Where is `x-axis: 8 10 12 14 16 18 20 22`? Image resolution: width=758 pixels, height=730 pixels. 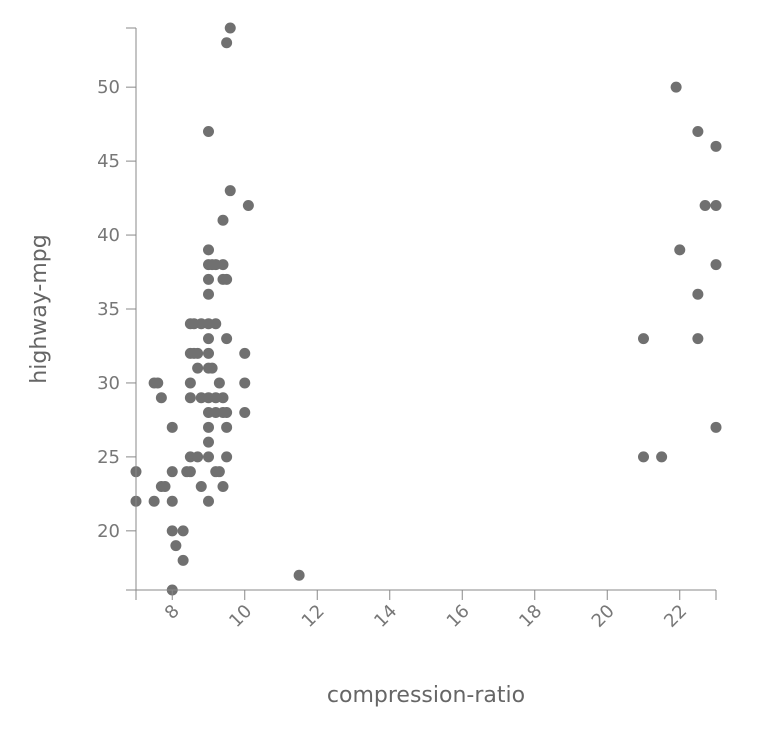
x-axis: 8 10 12 14 16 18 20 22 is located at coordinates (426, 610).